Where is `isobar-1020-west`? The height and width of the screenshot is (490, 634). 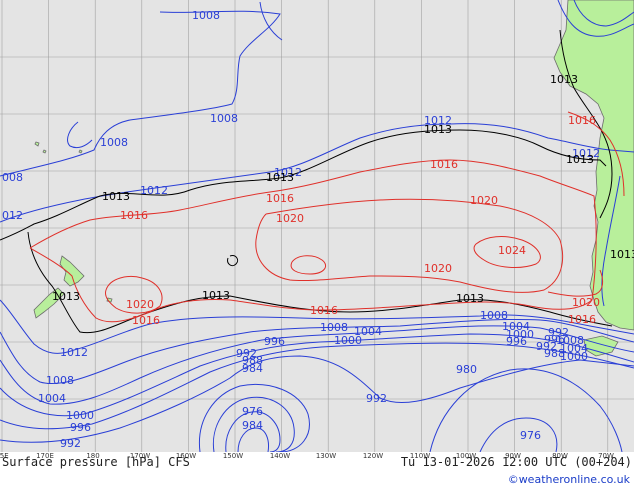 isobar-1020-west is located at coordinates (134, 295).